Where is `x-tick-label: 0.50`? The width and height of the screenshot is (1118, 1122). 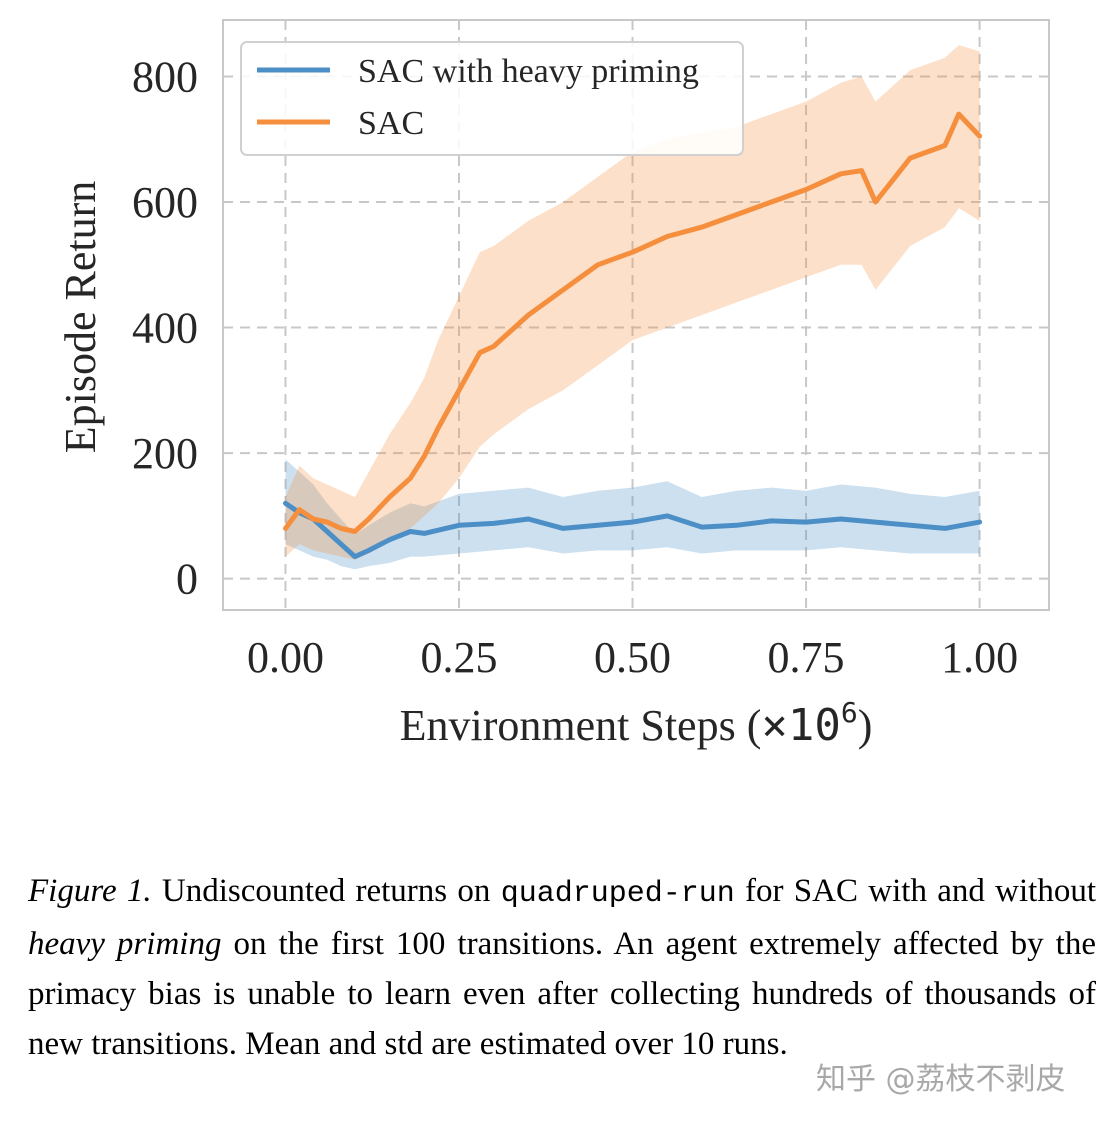 x-tick-label: 0.50 is located at coordinates (632, 657).